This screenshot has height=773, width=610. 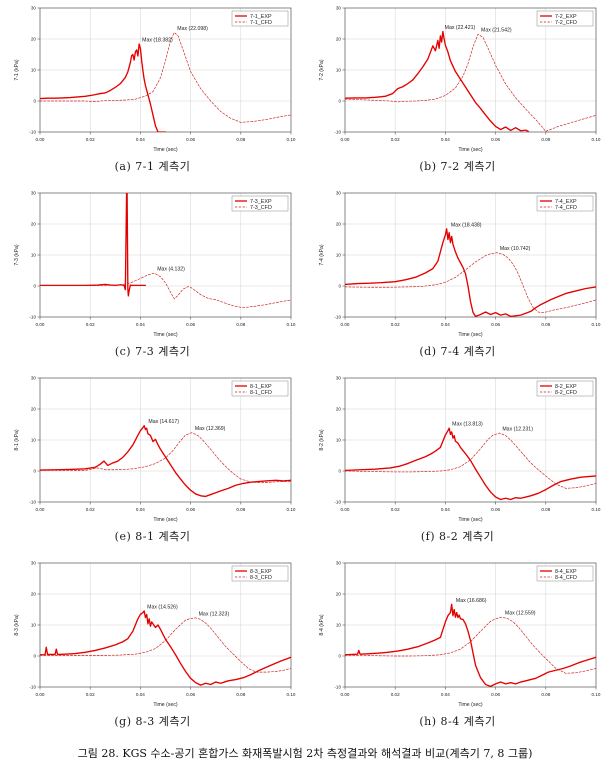 I want to click on svg-text: 8-1_EXP, so click(x=261, y=387).